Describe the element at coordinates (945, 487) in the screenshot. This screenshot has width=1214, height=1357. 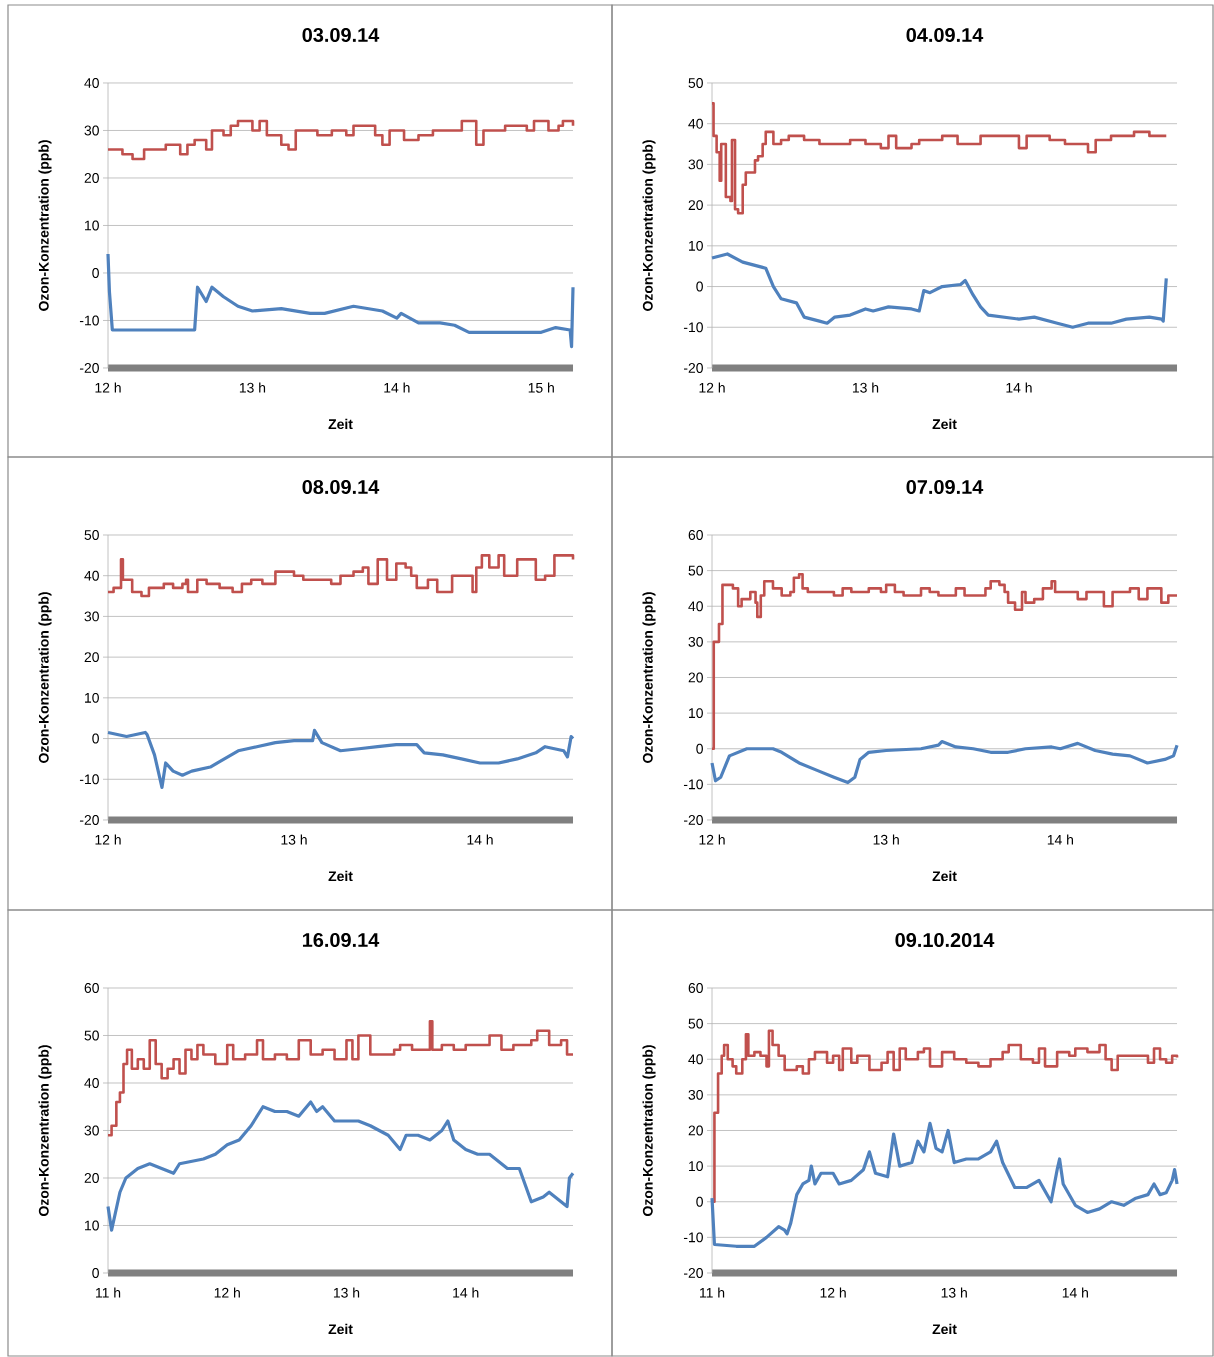
I see `chart-title: 07.09.14` at that location.